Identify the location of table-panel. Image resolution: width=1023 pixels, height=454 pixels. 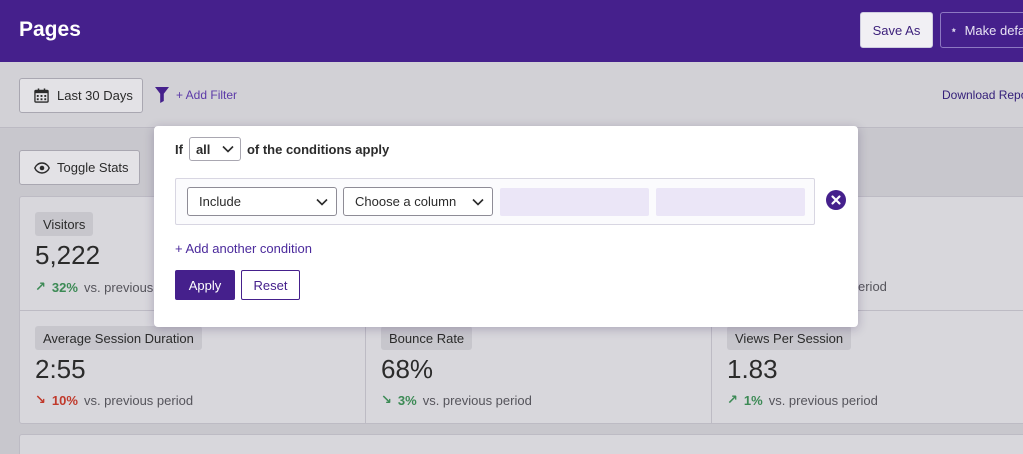
(521, 444).